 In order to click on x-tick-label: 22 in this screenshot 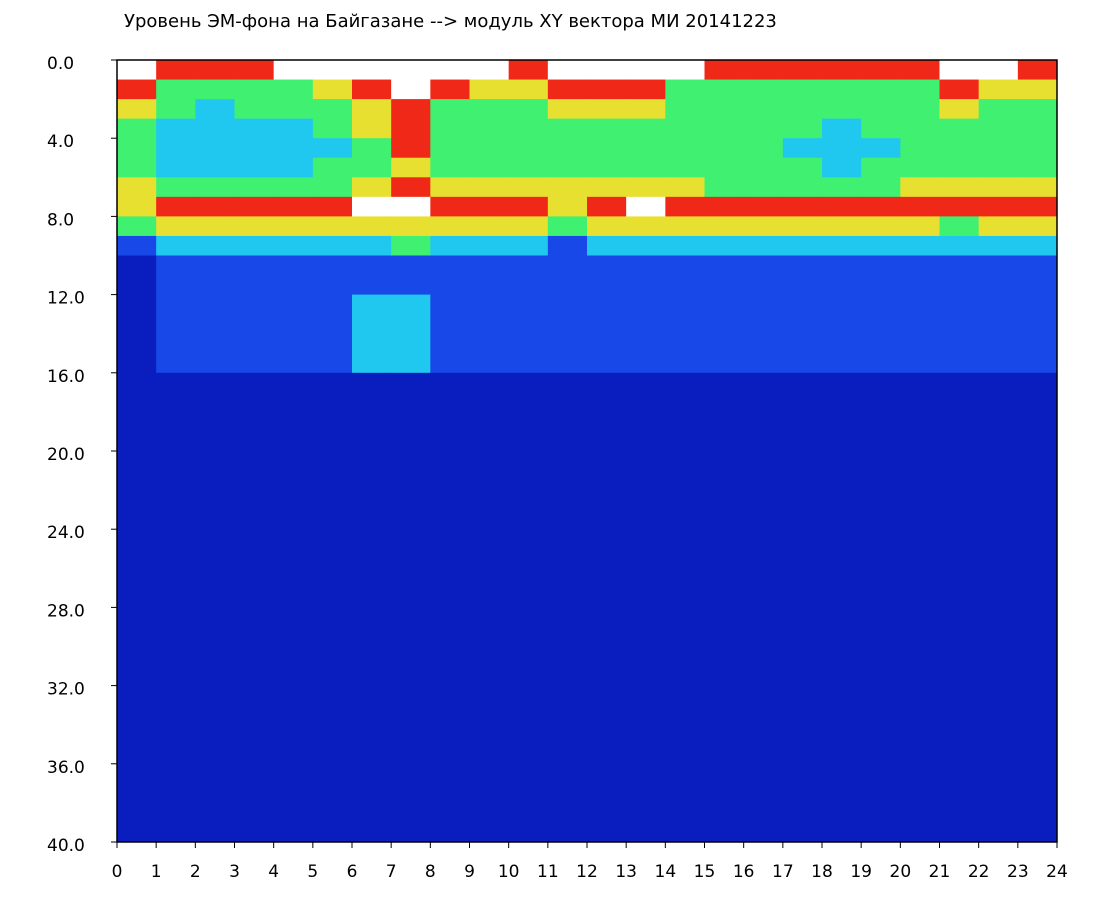, I will do `click(979, 872)`.